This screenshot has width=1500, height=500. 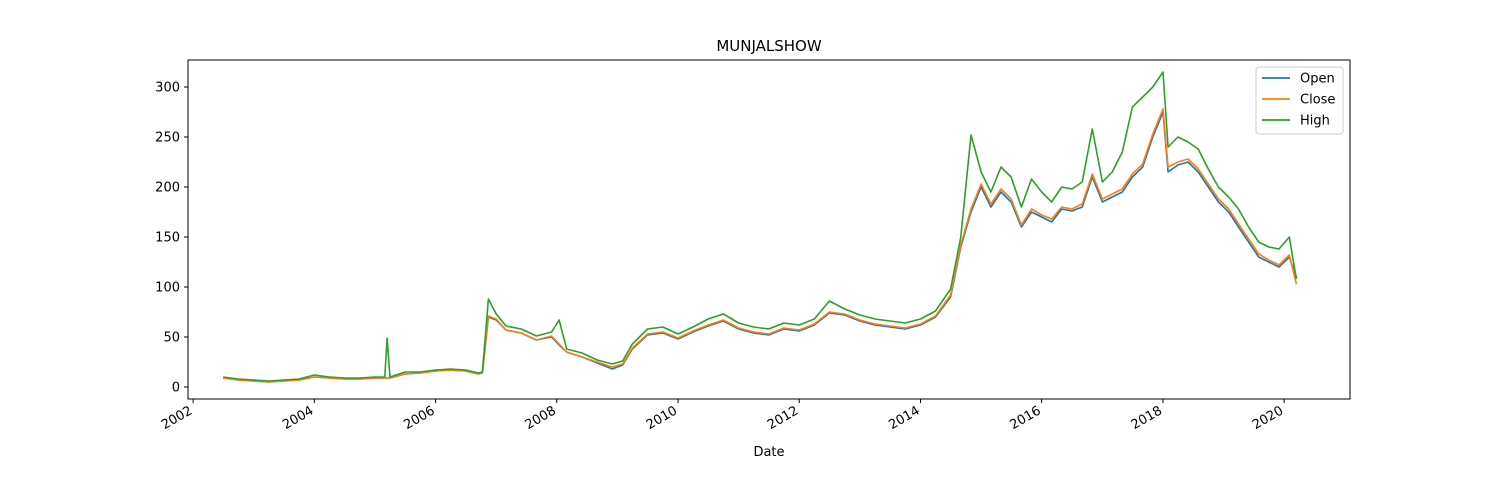 I want to click on legend: Open Close High, so click(x=1299, y=100).